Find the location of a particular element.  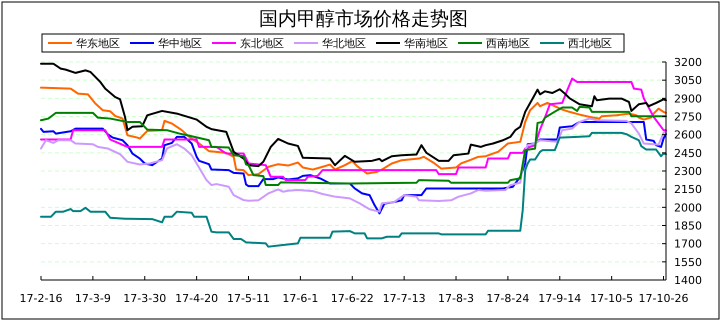

legend-label: 东北地区 is located at coordinates (262, 43).